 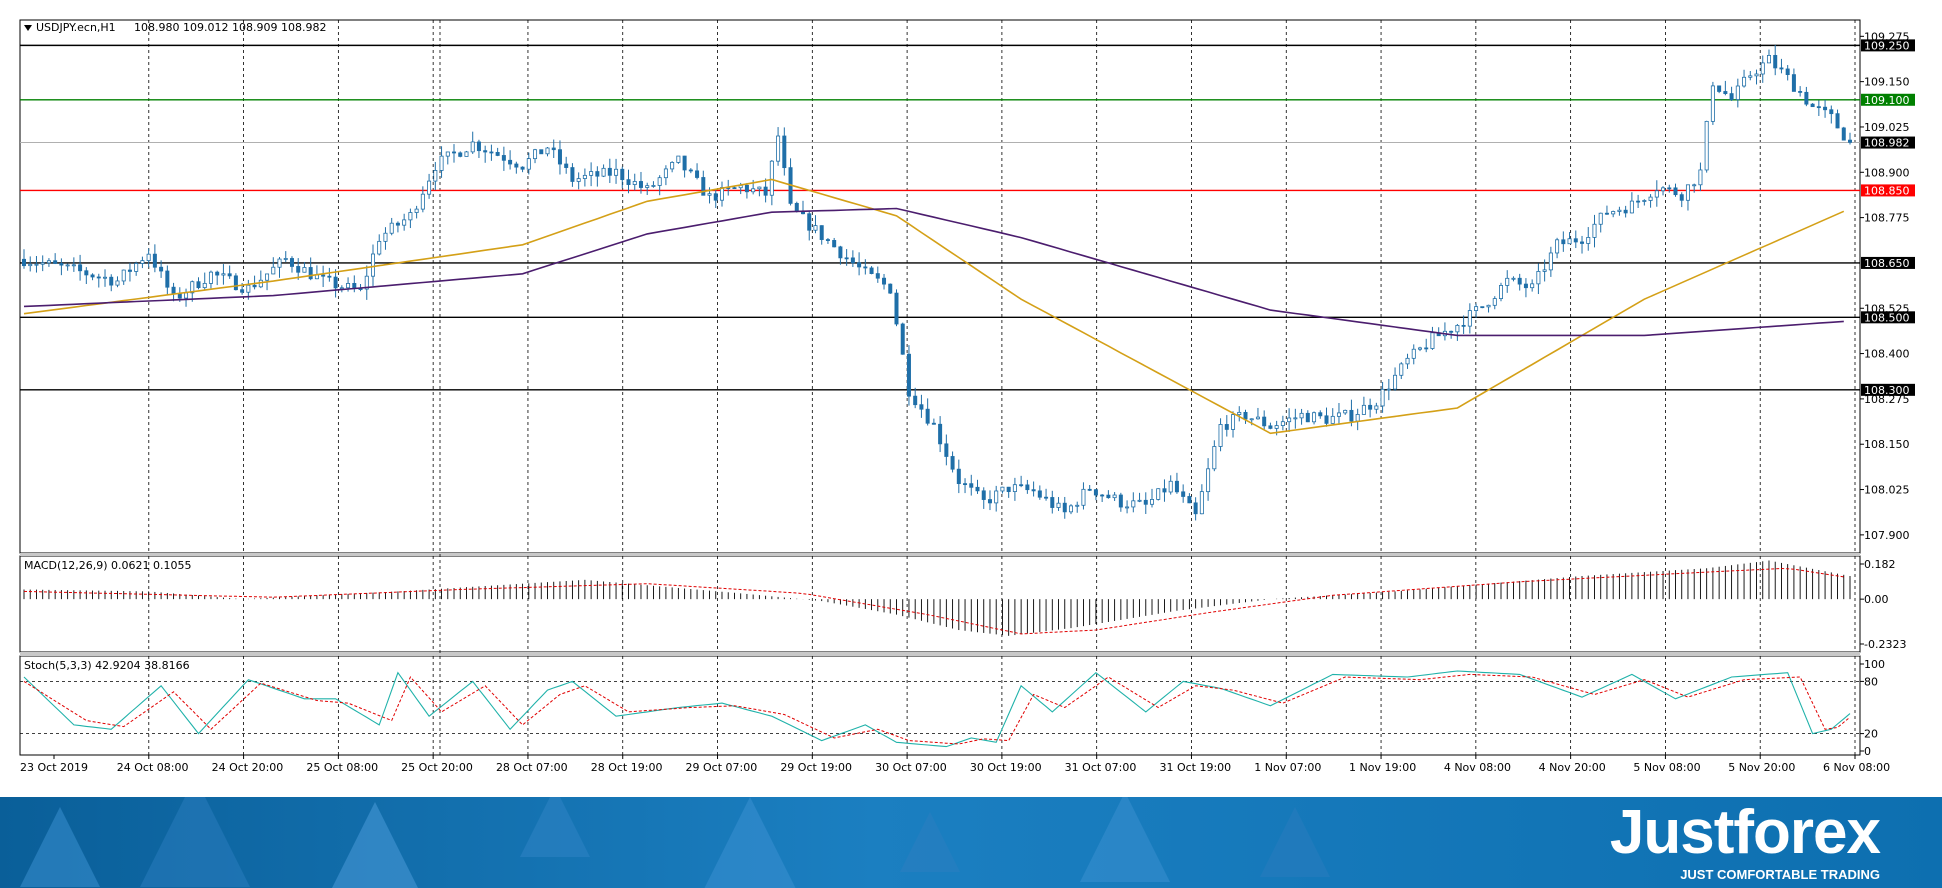 I want to click on price-tick-label: 108.025, so click(x=1887, y=490).